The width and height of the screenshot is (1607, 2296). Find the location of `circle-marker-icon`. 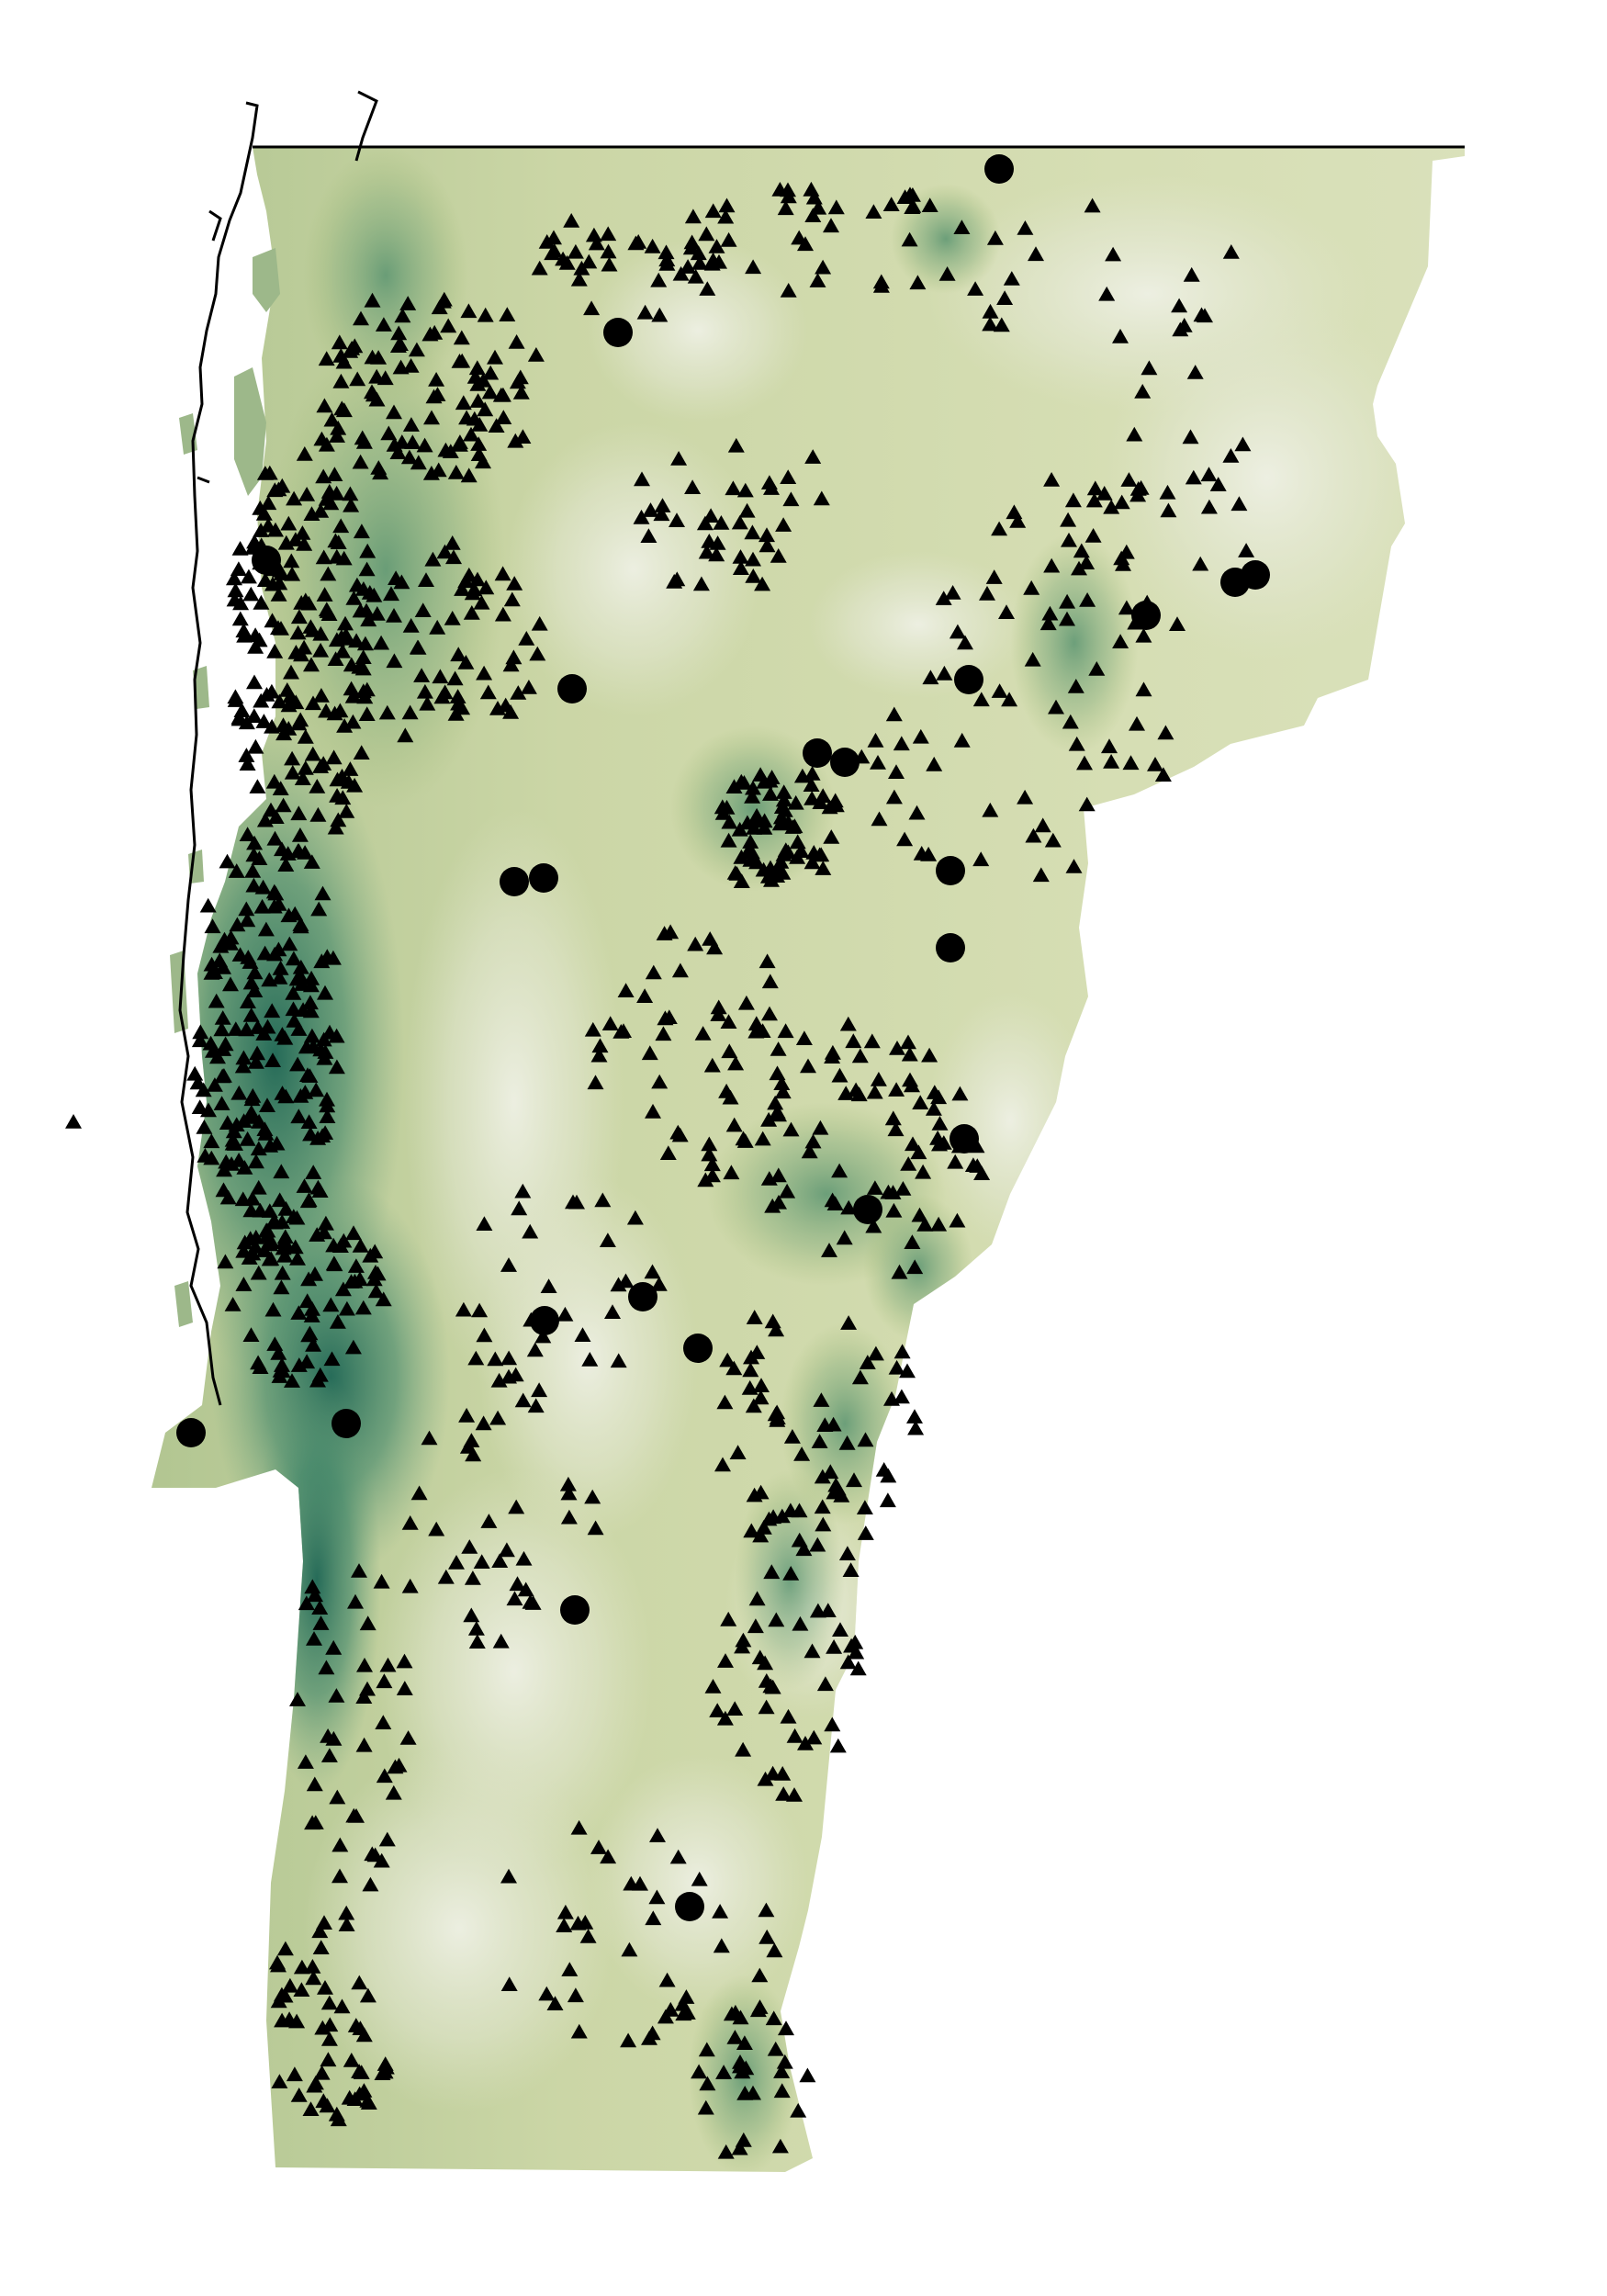

circle-marker-icon is located at coordinates (999, 169).